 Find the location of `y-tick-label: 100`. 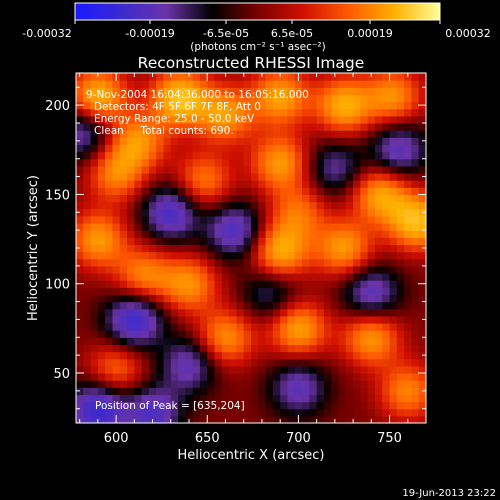

y-tick-label: 100 is located at coordinates (57, 285).